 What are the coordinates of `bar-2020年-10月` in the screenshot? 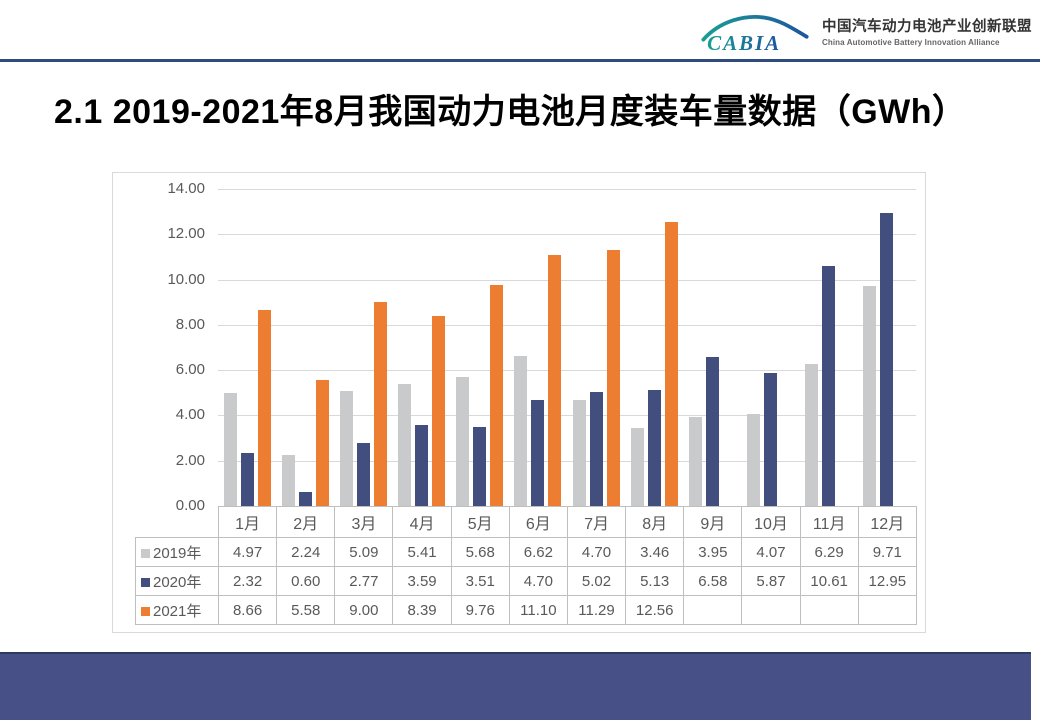 It's located at (771, 439).